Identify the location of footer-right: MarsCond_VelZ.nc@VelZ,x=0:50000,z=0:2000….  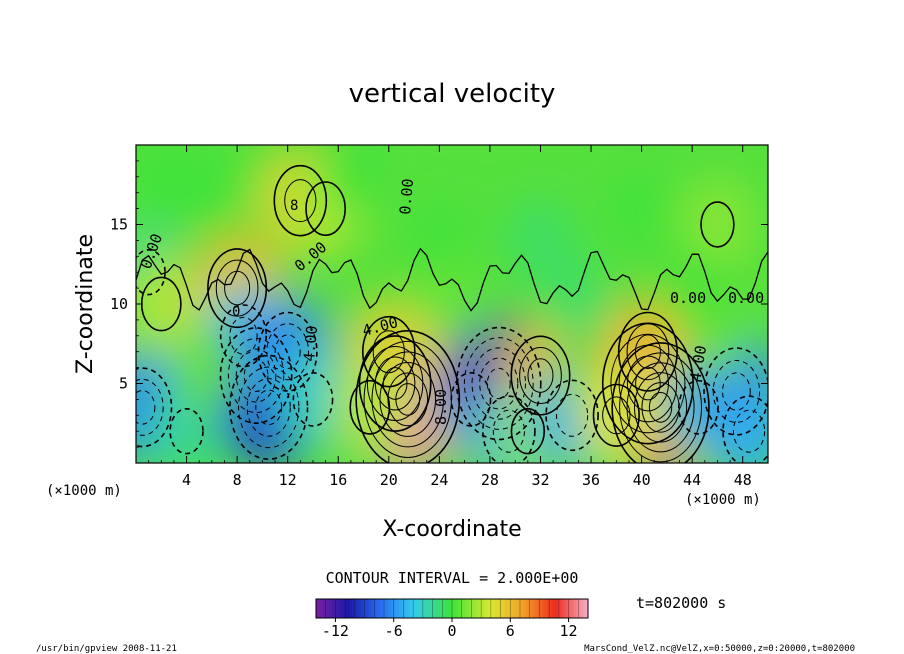
(719, 649).